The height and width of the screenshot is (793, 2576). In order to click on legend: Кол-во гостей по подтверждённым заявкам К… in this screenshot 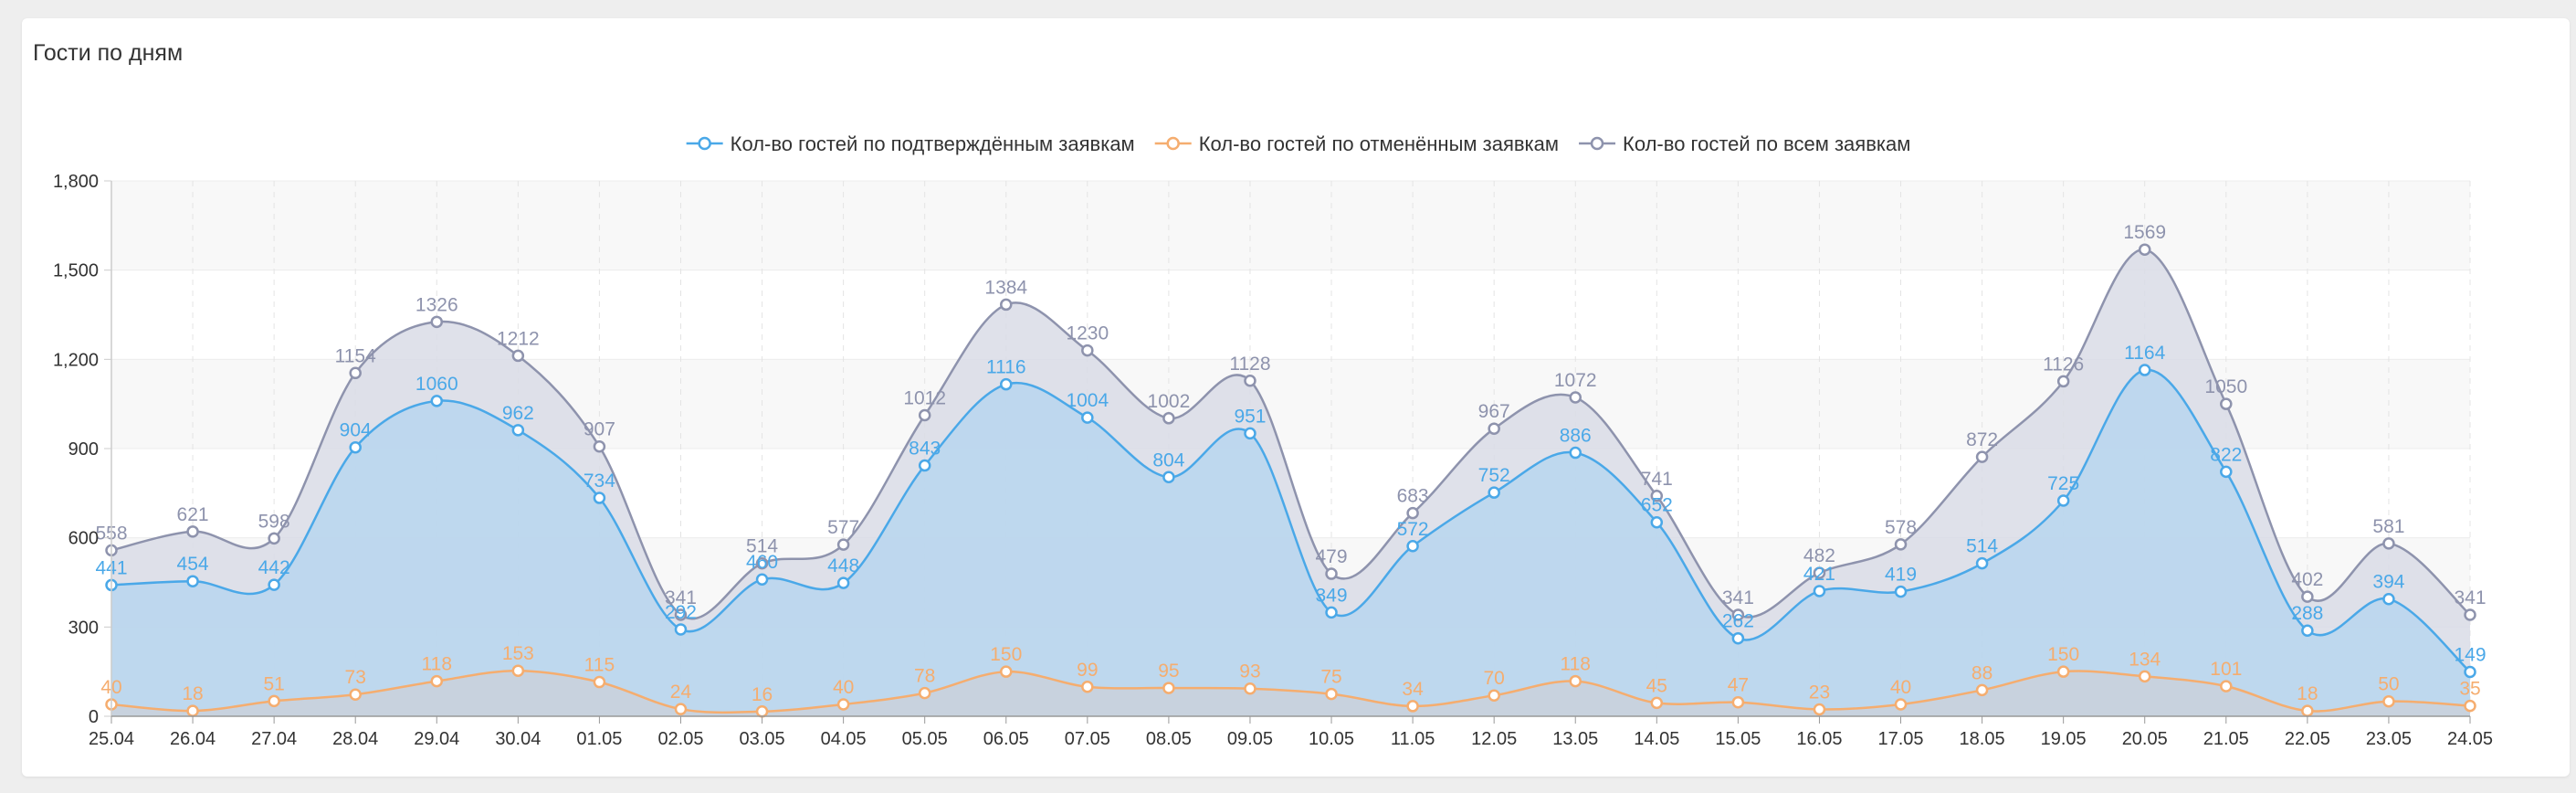, I will do `click(1298, 143)`.